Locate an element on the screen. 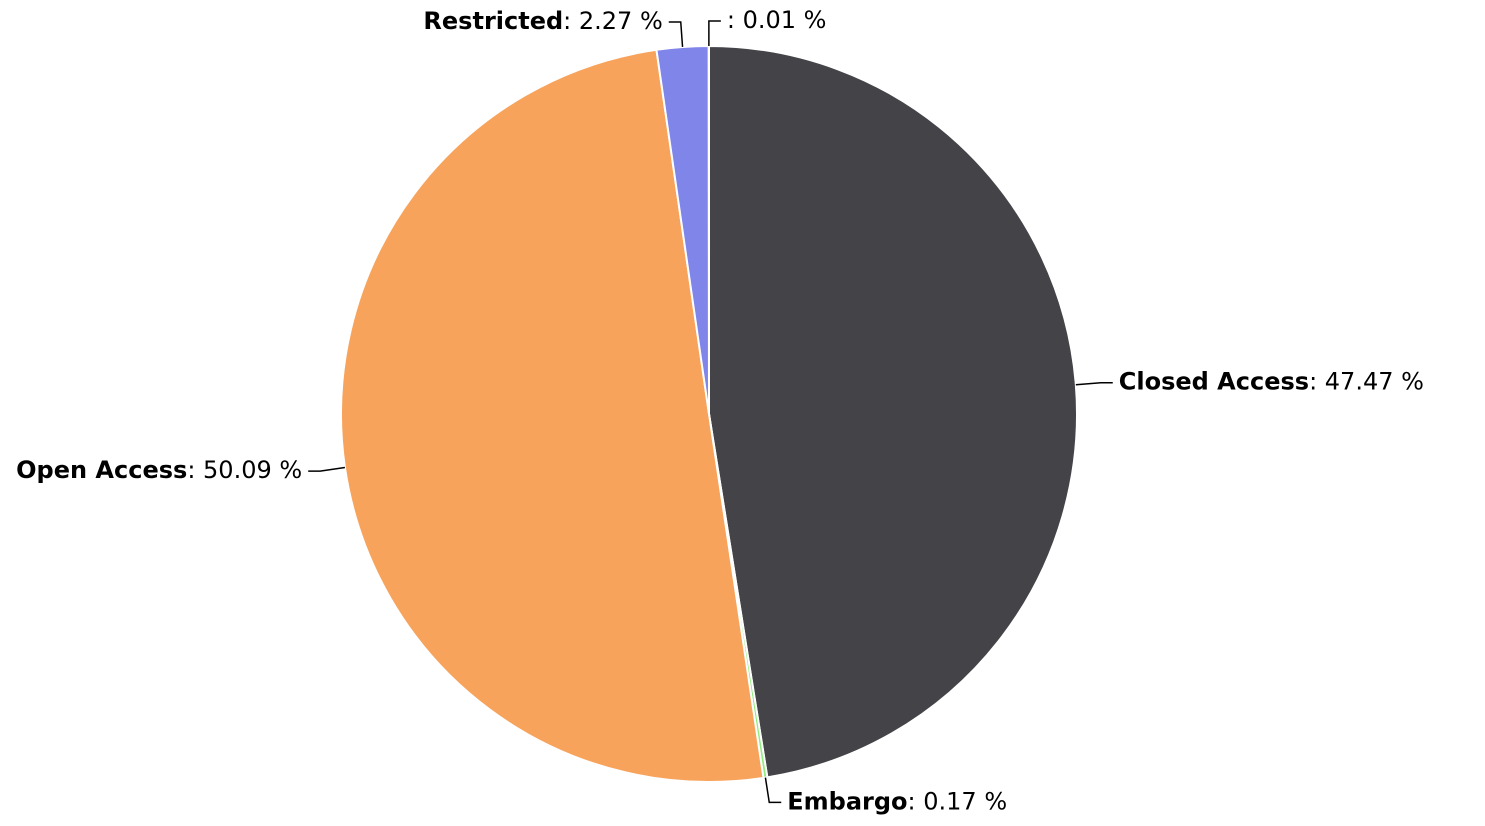 This screenshot has height=826, width=1485. data-label: Restricted: 2.27 % is located at coordinates (542, 21).